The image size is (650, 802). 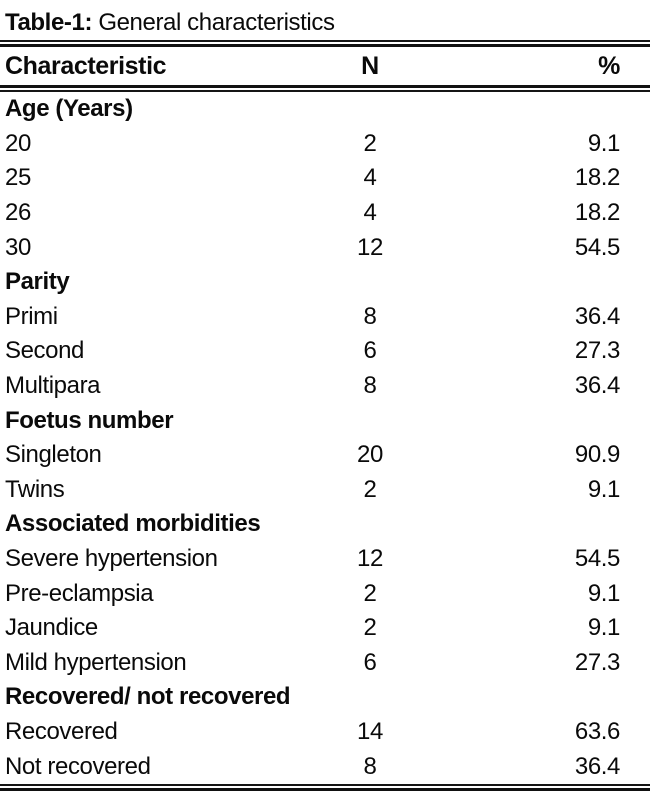 What do you see at coordinates (325, 663) in the screenshot?
I see `table-row: Mild hypertension 6 27.3` at bounding box center [325, 663].